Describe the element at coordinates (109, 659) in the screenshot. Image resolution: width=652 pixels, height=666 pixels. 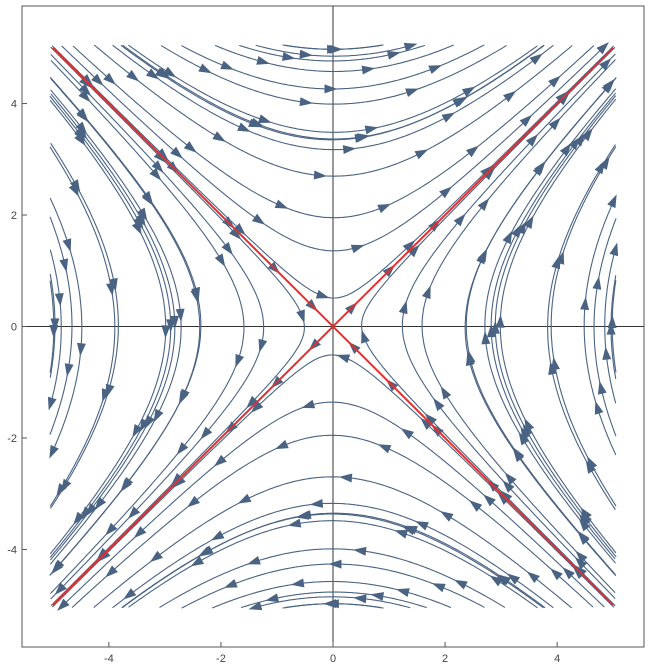
I see `x-tick-label: -4` at that location.